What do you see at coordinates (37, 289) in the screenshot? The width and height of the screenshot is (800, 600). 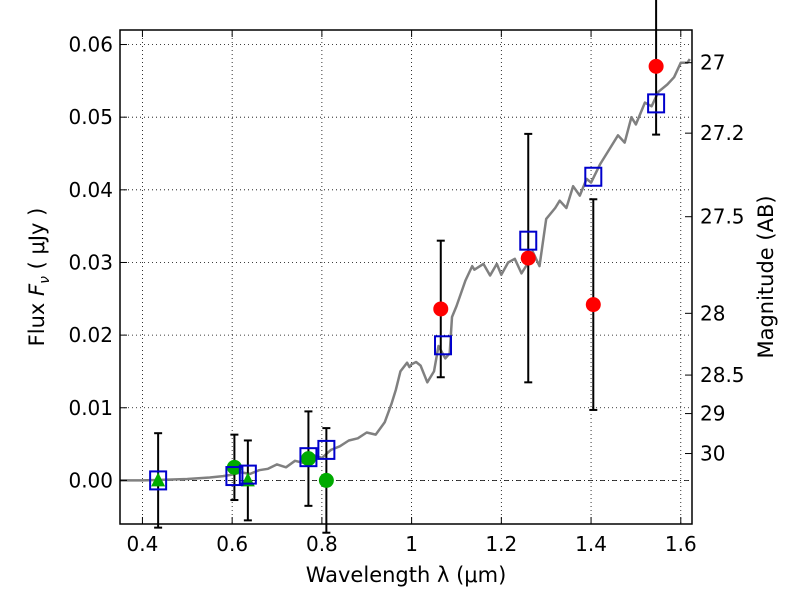 I see `y-axis-title-symbol: F` at bounding box center [37, 289].